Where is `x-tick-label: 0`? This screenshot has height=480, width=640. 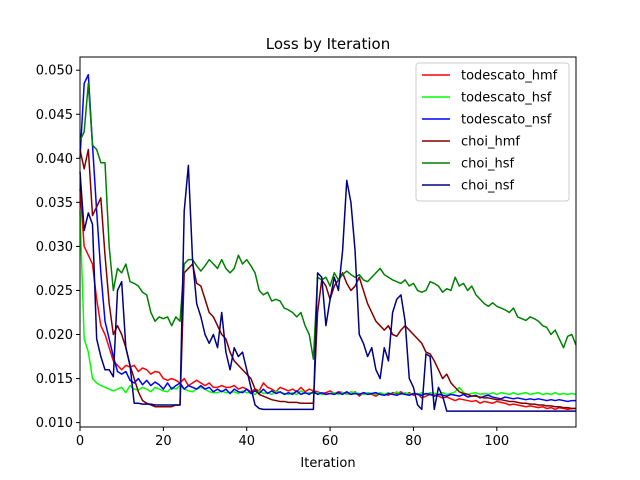
x-tick-label: 0 is located at coordinates (80, 441).